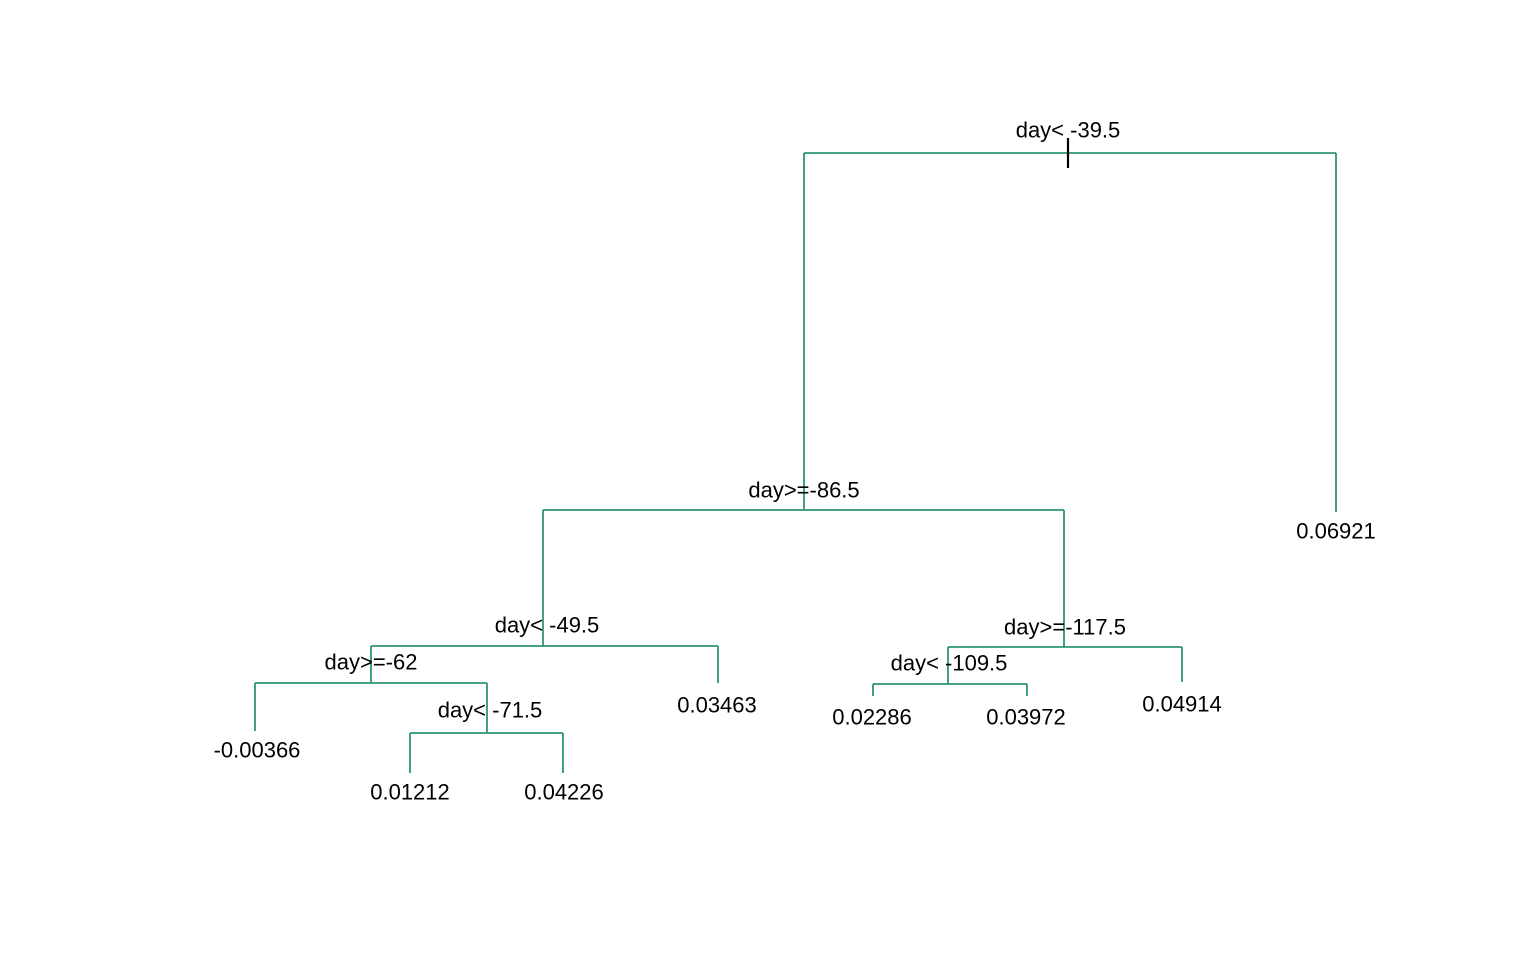 Image resolution: width=1536 pixels, height=960 pixels. What do you see at coordinates (257, 750) in the screenshot?
I see `leaf-value-label: -0.00366` at bounding box center [257, 750].